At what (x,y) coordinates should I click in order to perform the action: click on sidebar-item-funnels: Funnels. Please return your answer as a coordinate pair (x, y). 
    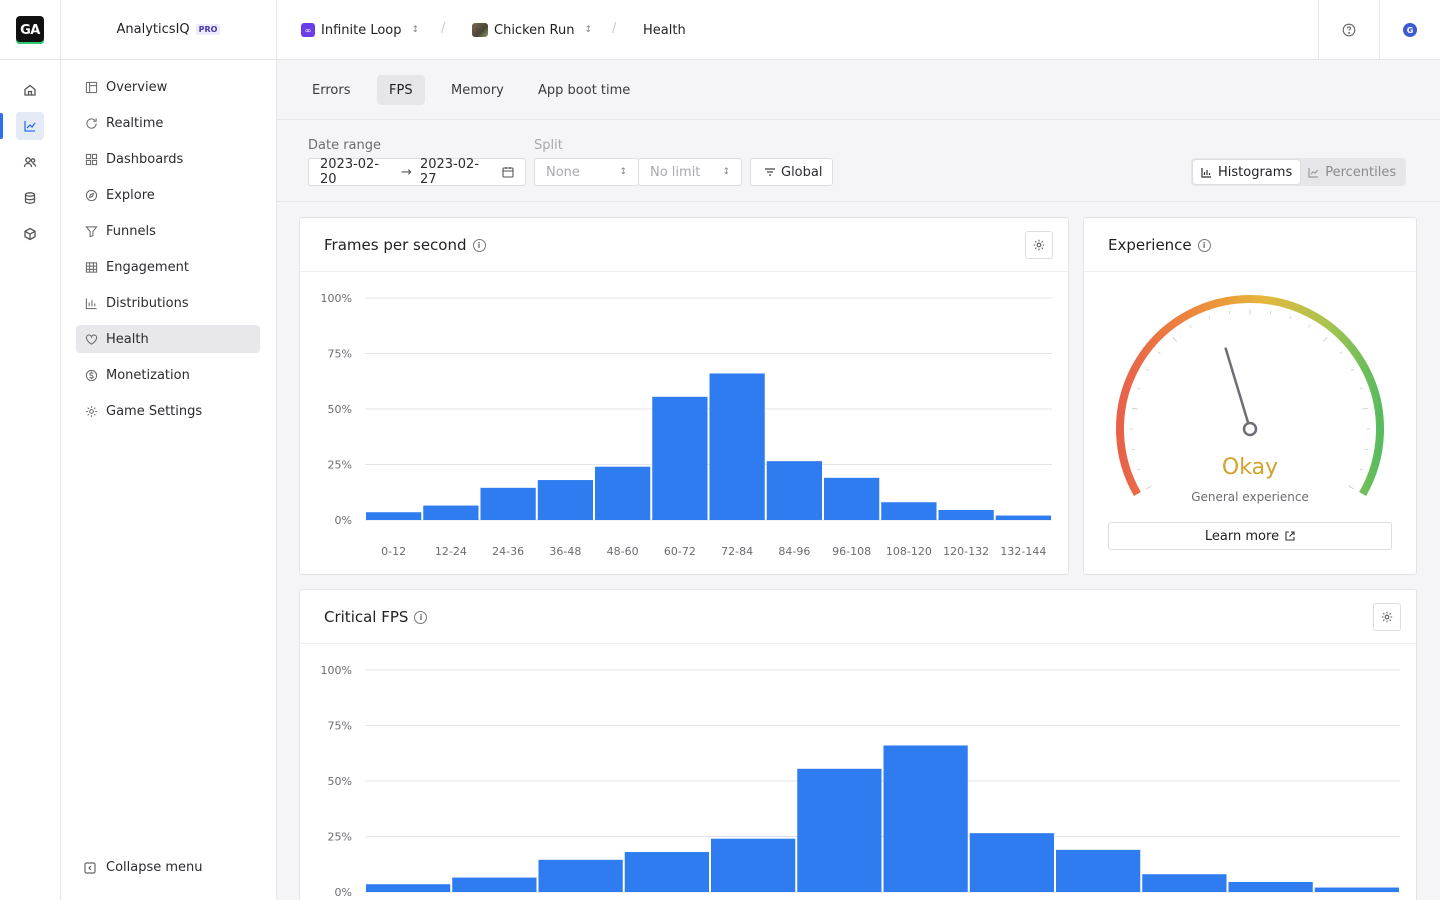
    Looking at the image, I should click on (168, 231).